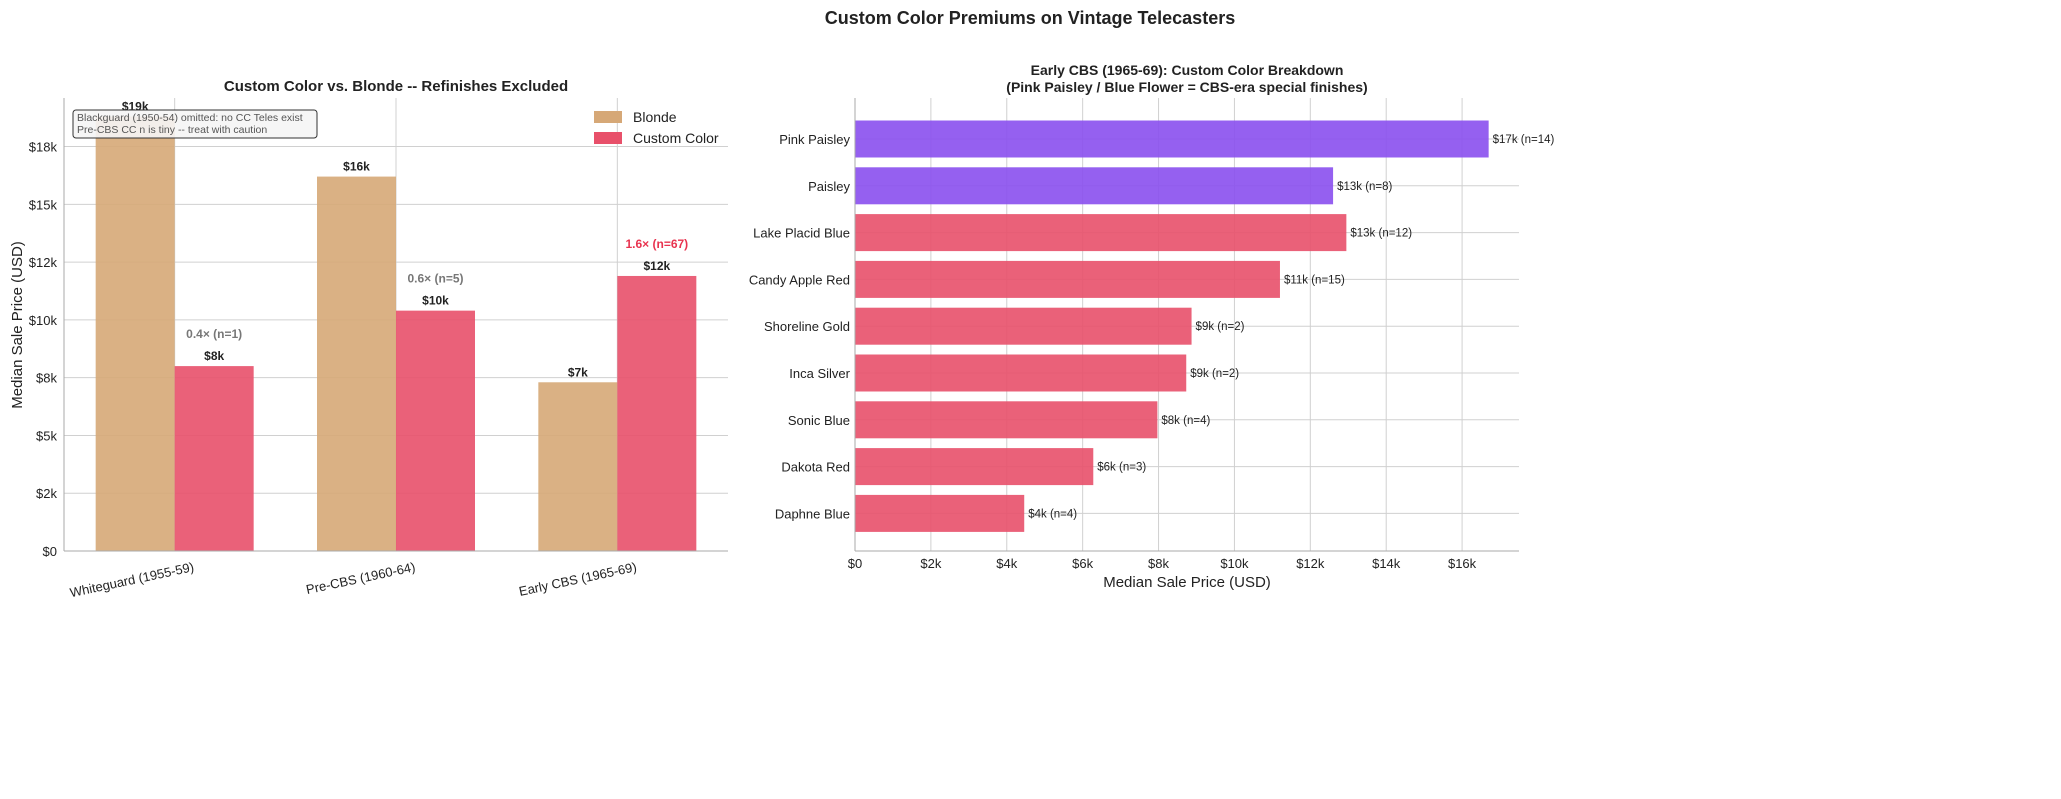  I want to click on ratio-label: 1.6× (n=67), so click(656, 244).